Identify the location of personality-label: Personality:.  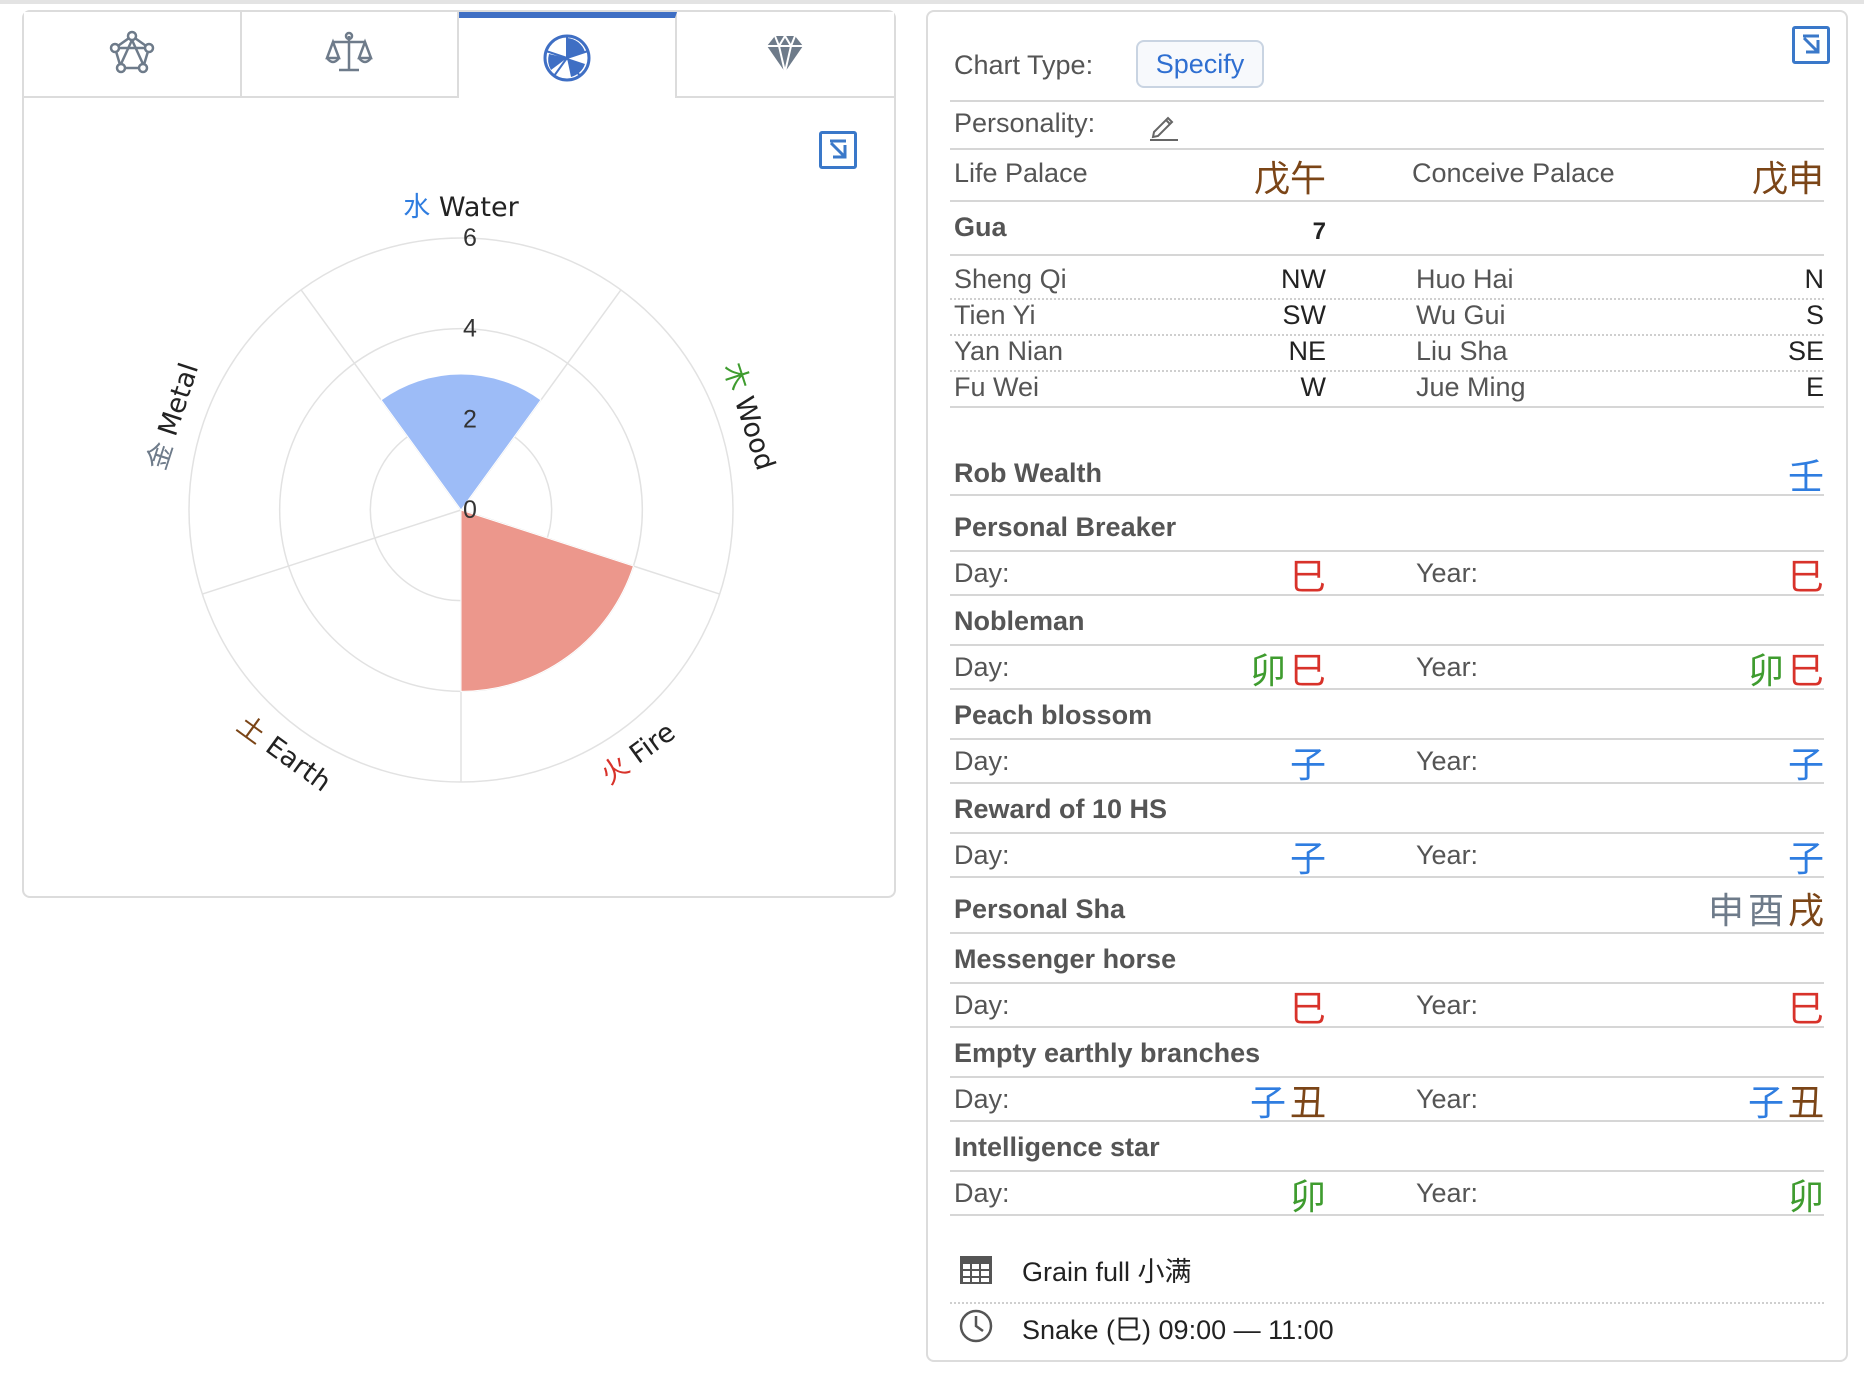
(1025, 123).